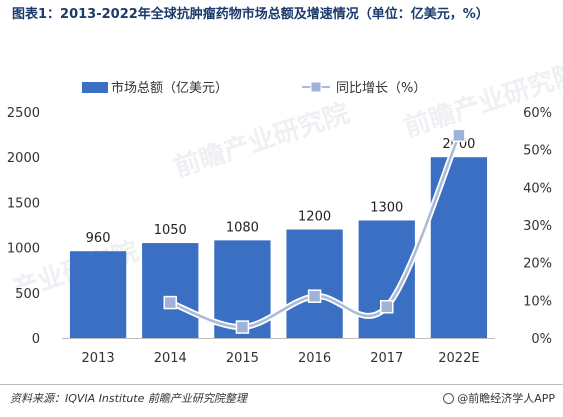 The width and height of the screenshot is (563, 417). What do you see at coordinates (27, 294) in the screenshot?
I see `y-left-tick-label: 500` at bounding box center [27, 294].